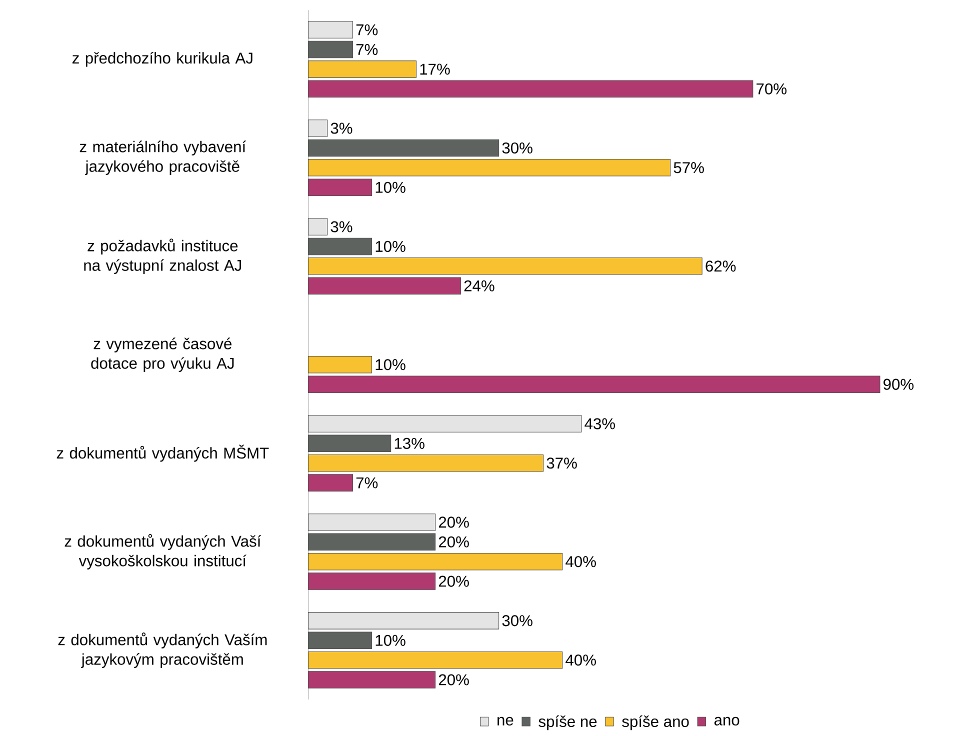 The width and height of the screenshot is (953, 736). Describe the element at coordinates (163, 157) in the screenshot. I see `y-tick-label: z materiálního vybavení jazykového pracoviště` at that location.